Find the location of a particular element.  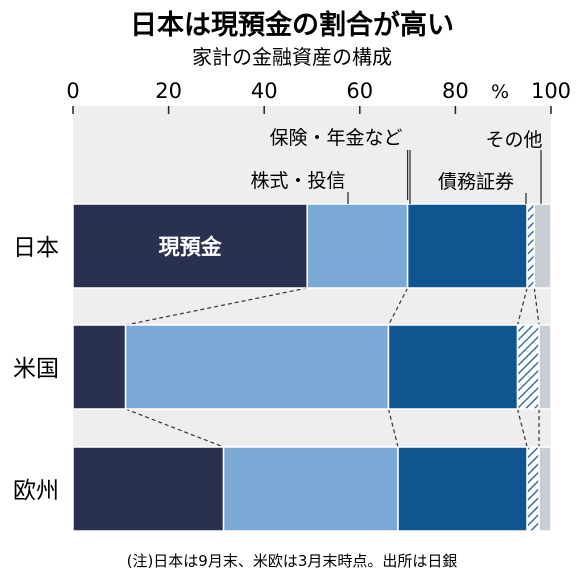

x-tick-label: 80 is located at coordinates (455, 91).